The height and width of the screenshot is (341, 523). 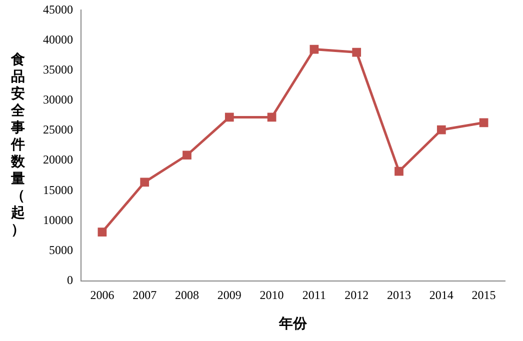 I want to click on y-tick-label: 45000, so click(x=58, y=9).